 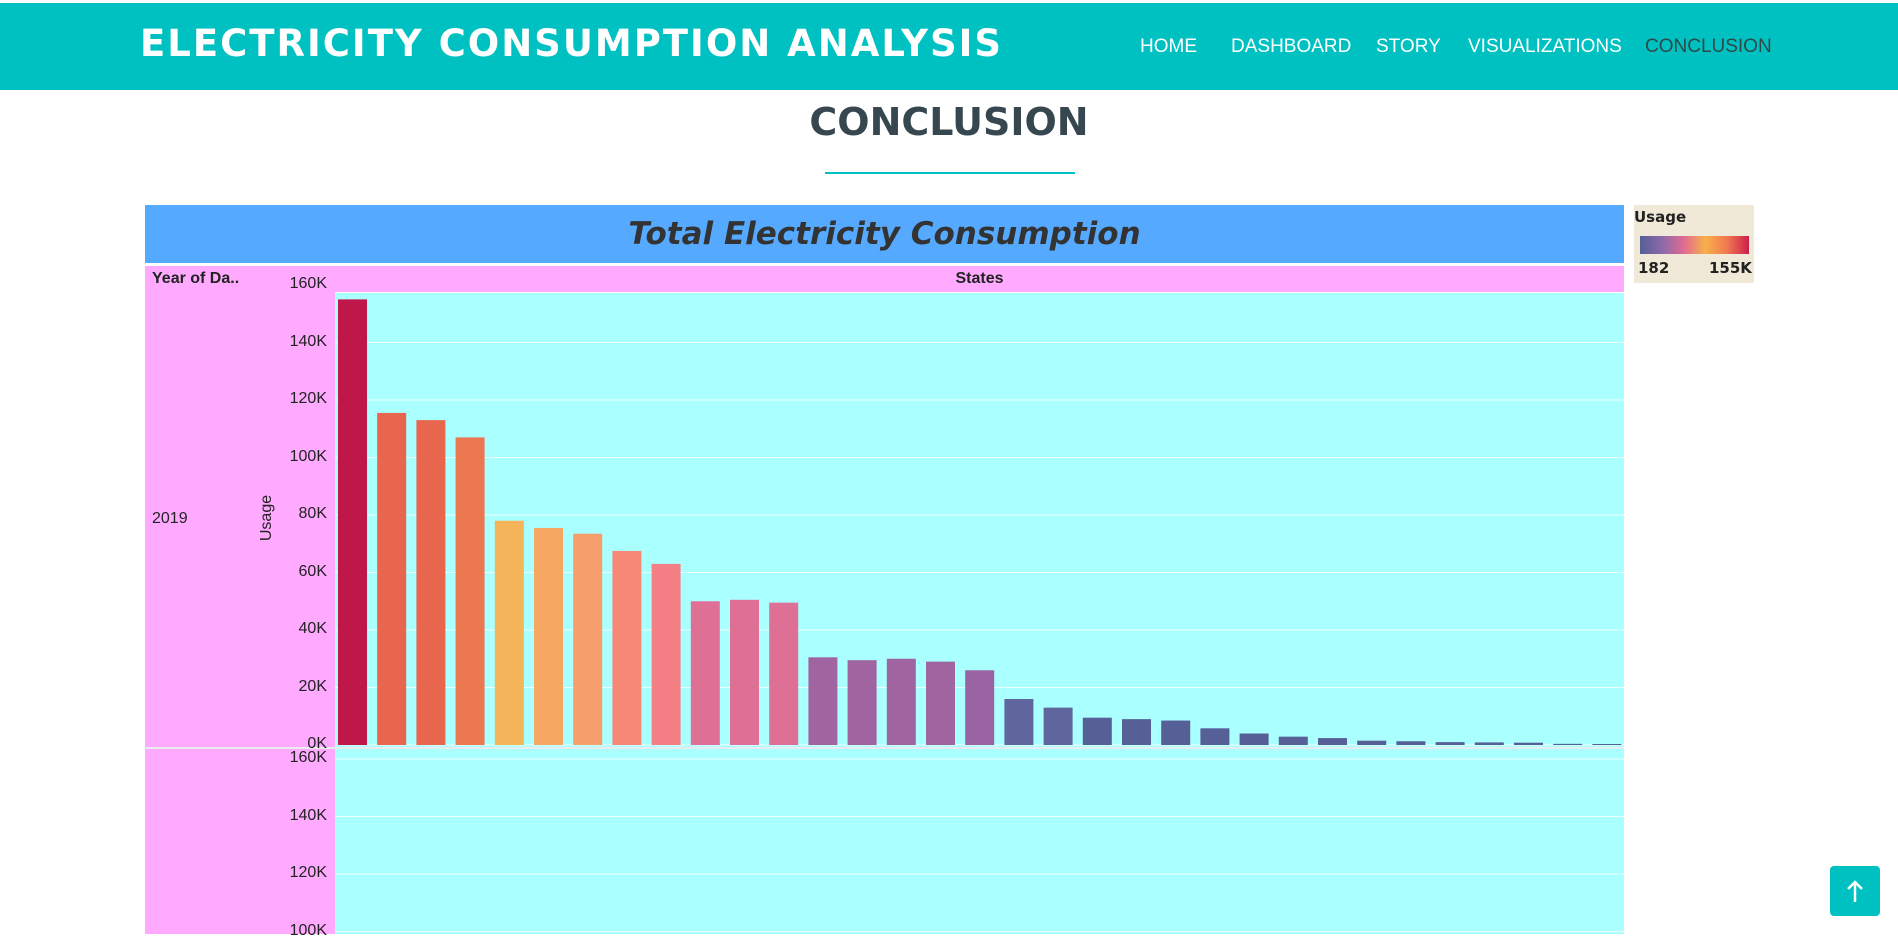 I want to click on nav-home: HOME, so click(x=1168, y=46).